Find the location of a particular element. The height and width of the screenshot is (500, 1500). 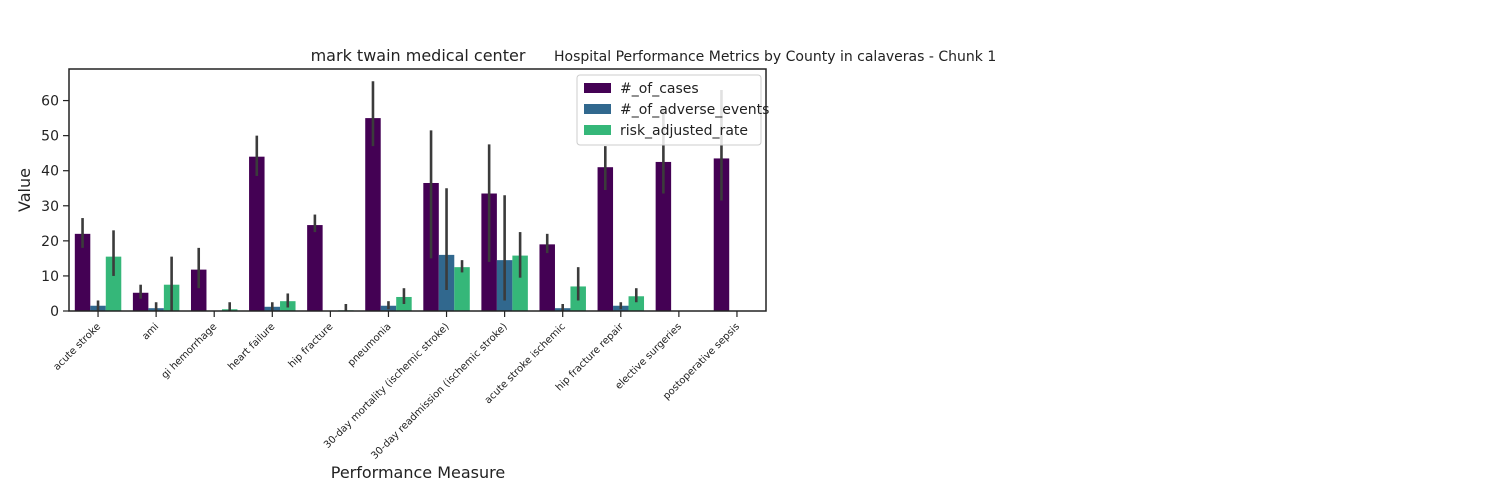

y-tick-label-0: 0 is located at coordinates (54, 312).